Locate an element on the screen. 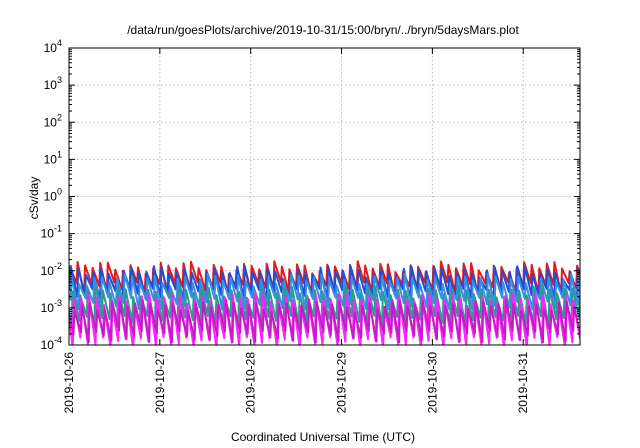 The height and width of the screenshot is (448, 640). x-tick-label: 2019-10-27 is located at coordinates (160, 383).